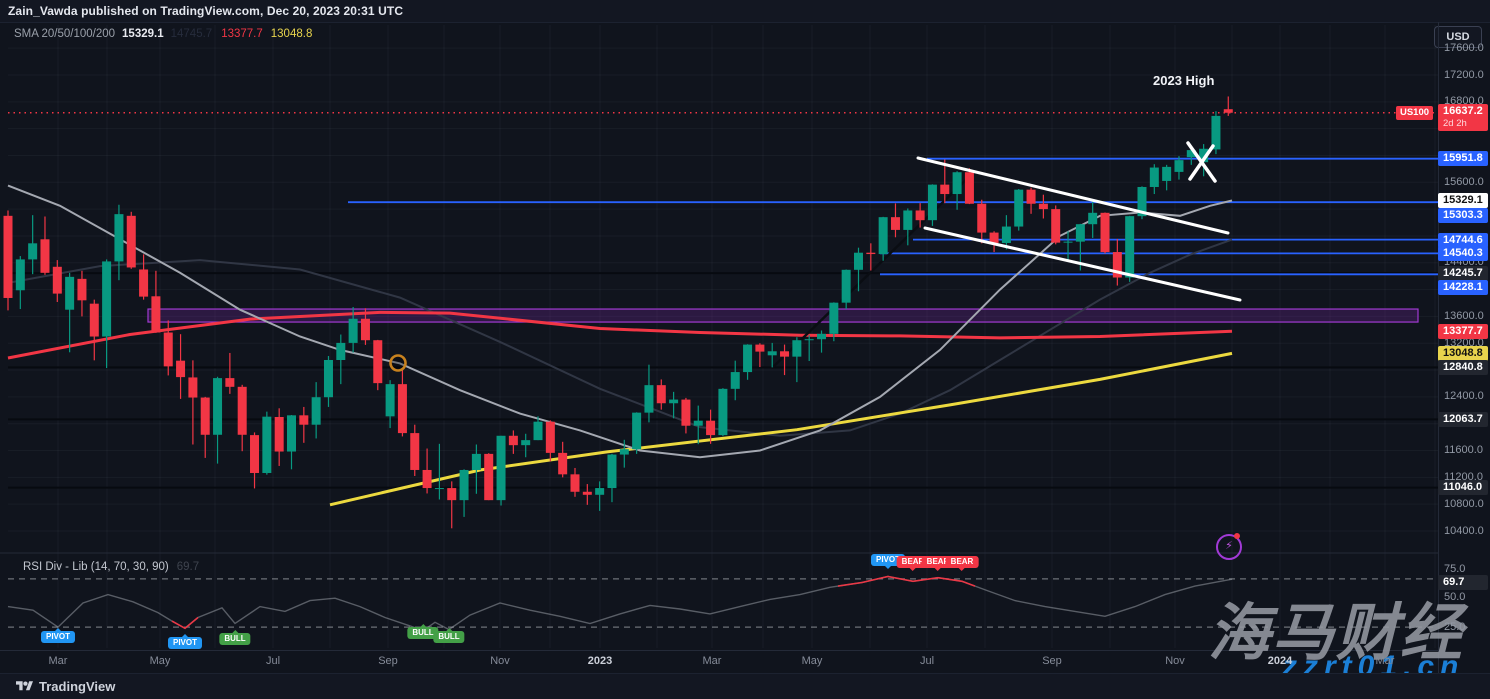 The height and width of the screenshot is (699, 1490). What do you see at coordinates (1463, 582) in the screenshot?
I see `price-axis-box: 69.7` at bounding box center [1463, 582].